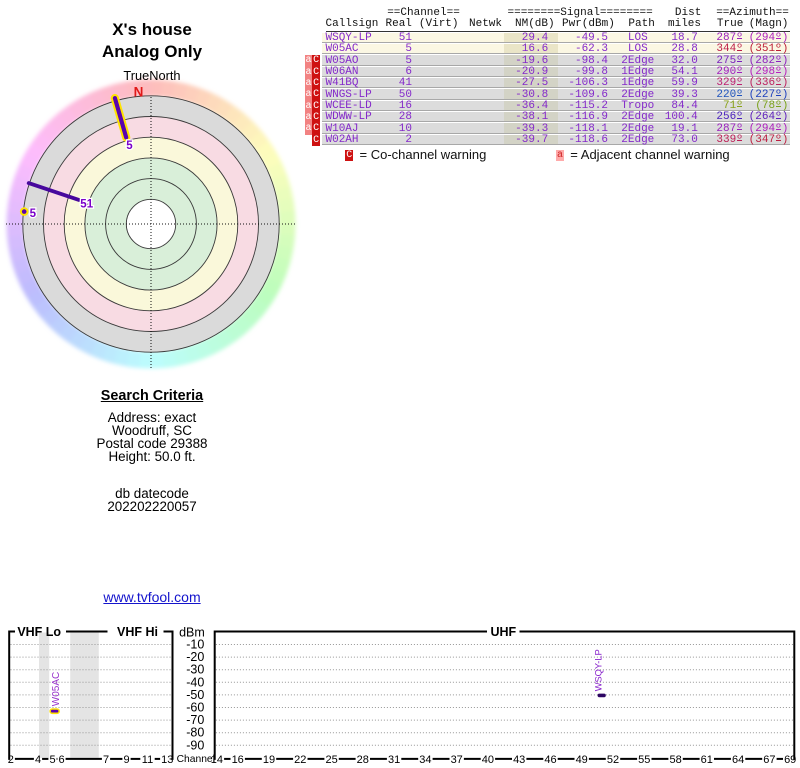 This screenshot has width=800, height=768. Describe the element at coordinates (195, 733) in the screenshot. I see `svg-text: -80` at that location.